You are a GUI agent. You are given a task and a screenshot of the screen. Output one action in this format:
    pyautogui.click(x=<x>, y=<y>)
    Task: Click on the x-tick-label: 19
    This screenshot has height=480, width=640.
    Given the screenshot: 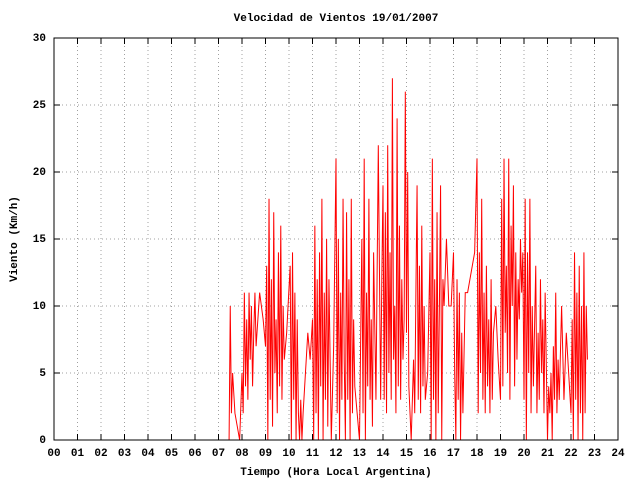 What is the action you would take?
    pyautogui.click(x=500, y=454)
    